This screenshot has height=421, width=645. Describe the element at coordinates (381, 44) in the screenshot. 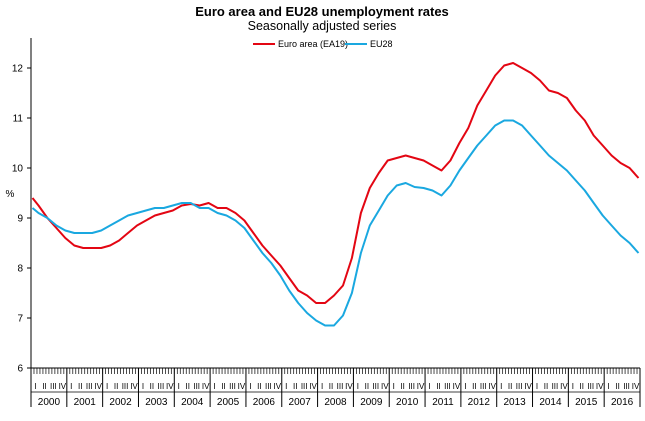

I see `legend-label: EU28` at that location.